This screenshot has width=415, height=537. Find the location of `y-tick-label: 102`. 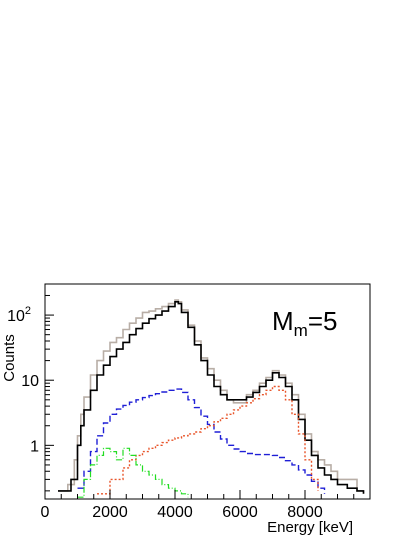

y-tick-label: 102 is located at coordinates (19, 315).